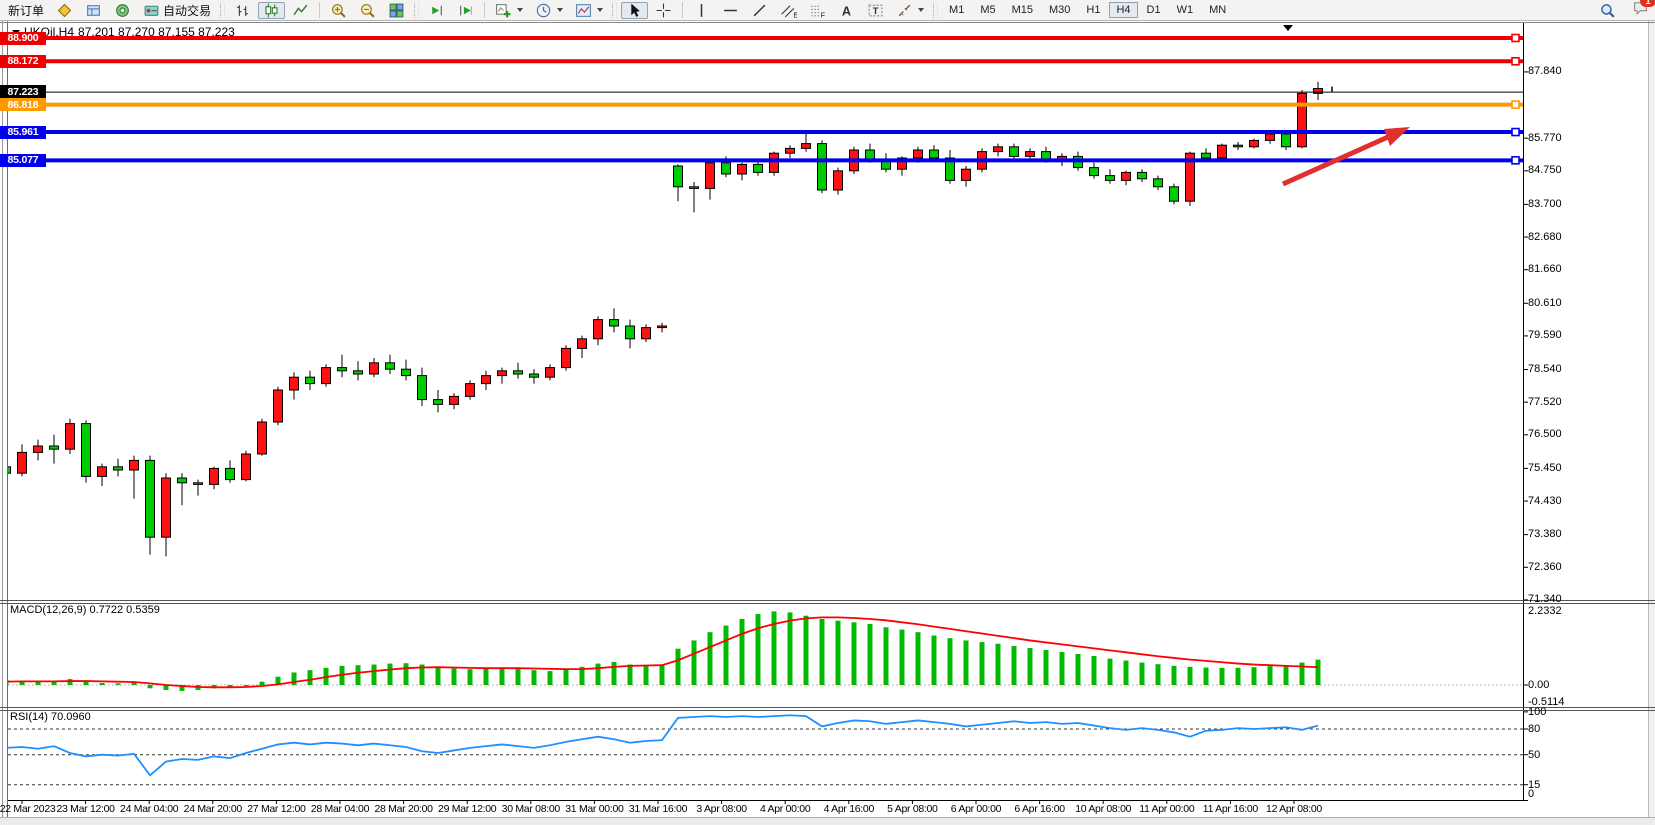 This screenshot has width=1655, height=825. I want to click on rsi-scale-50: 50, so click(1534, 754).